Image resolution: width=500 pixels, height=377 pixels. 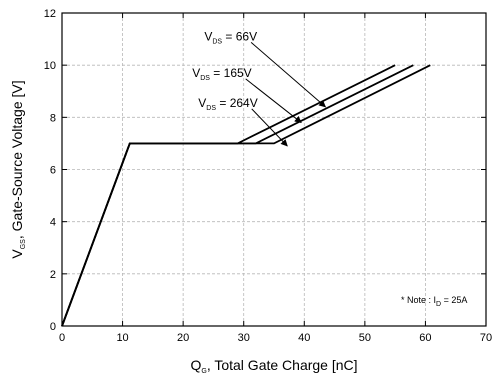 I want to click on y-tick-label: 6, so click(x=53, y=171).